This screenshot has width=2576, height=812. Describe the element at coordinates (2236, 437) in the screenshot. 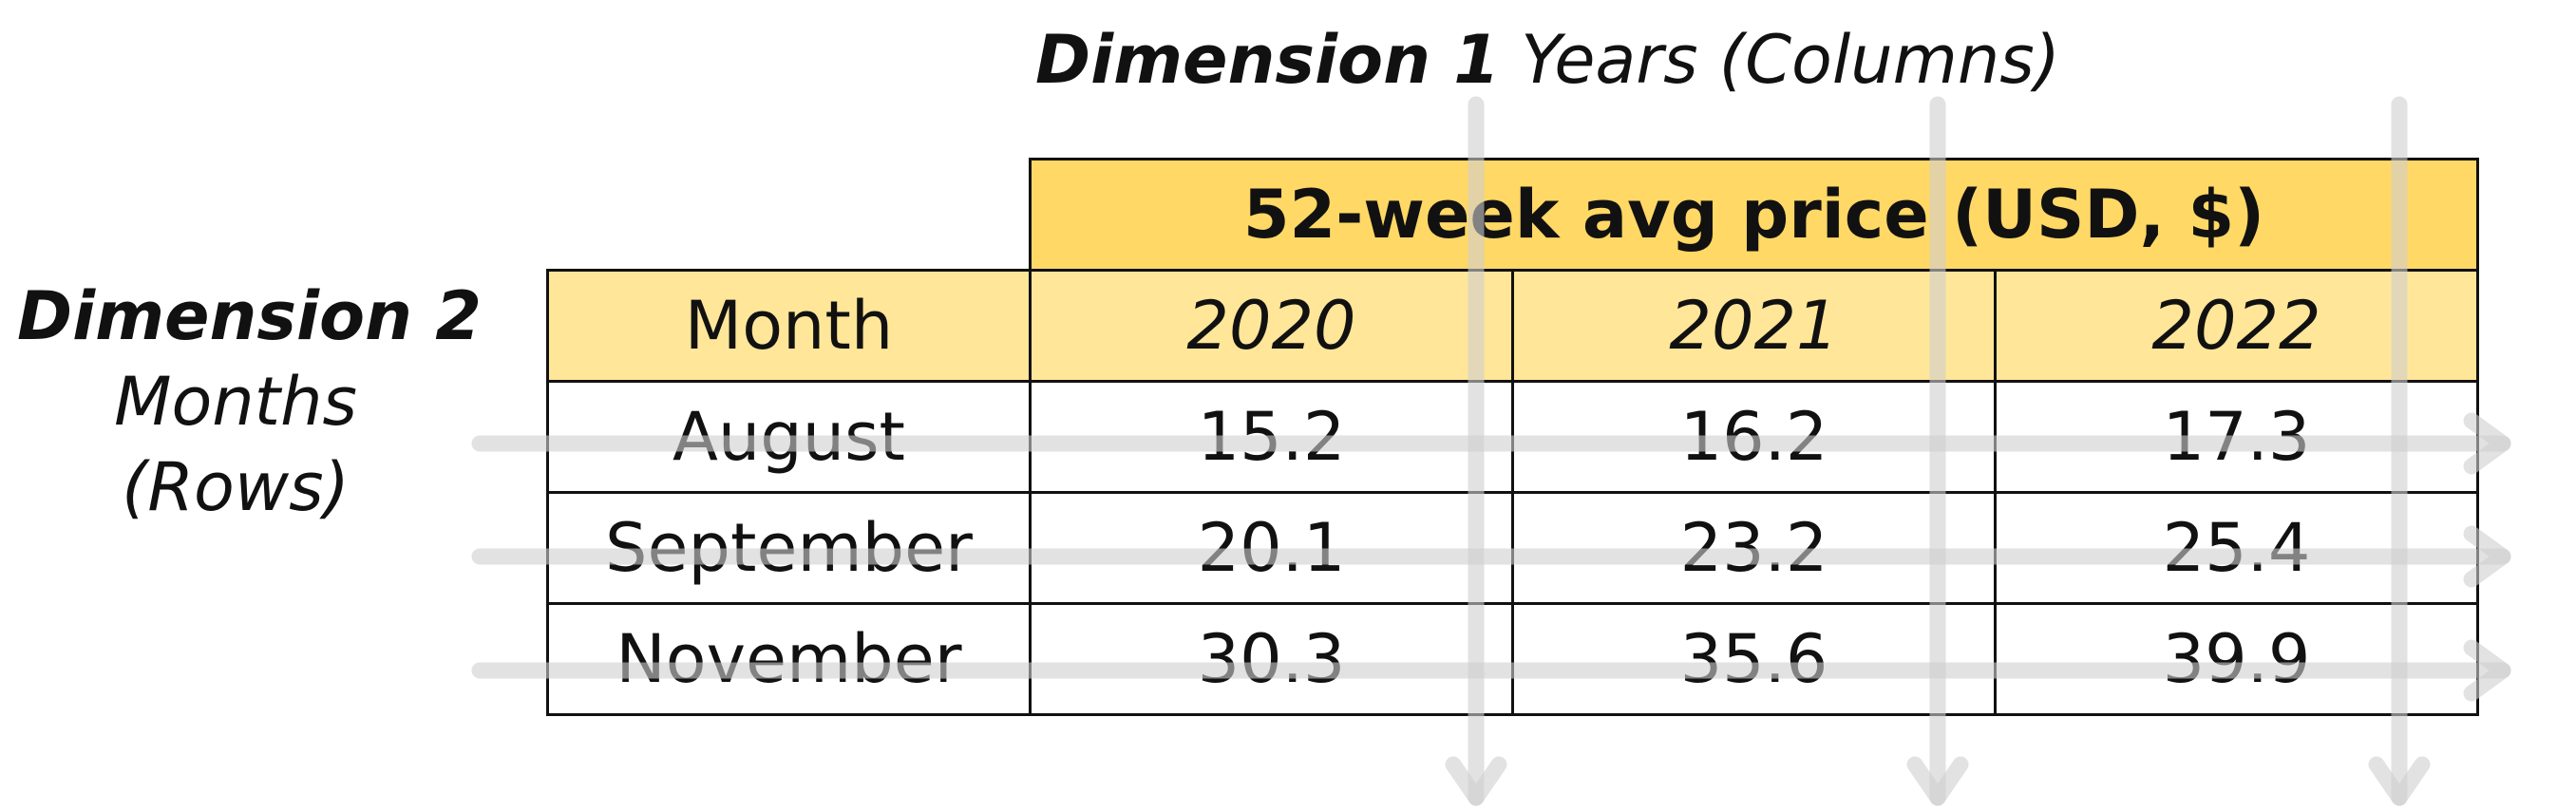

I see `table-cell: 17.3` at that location.